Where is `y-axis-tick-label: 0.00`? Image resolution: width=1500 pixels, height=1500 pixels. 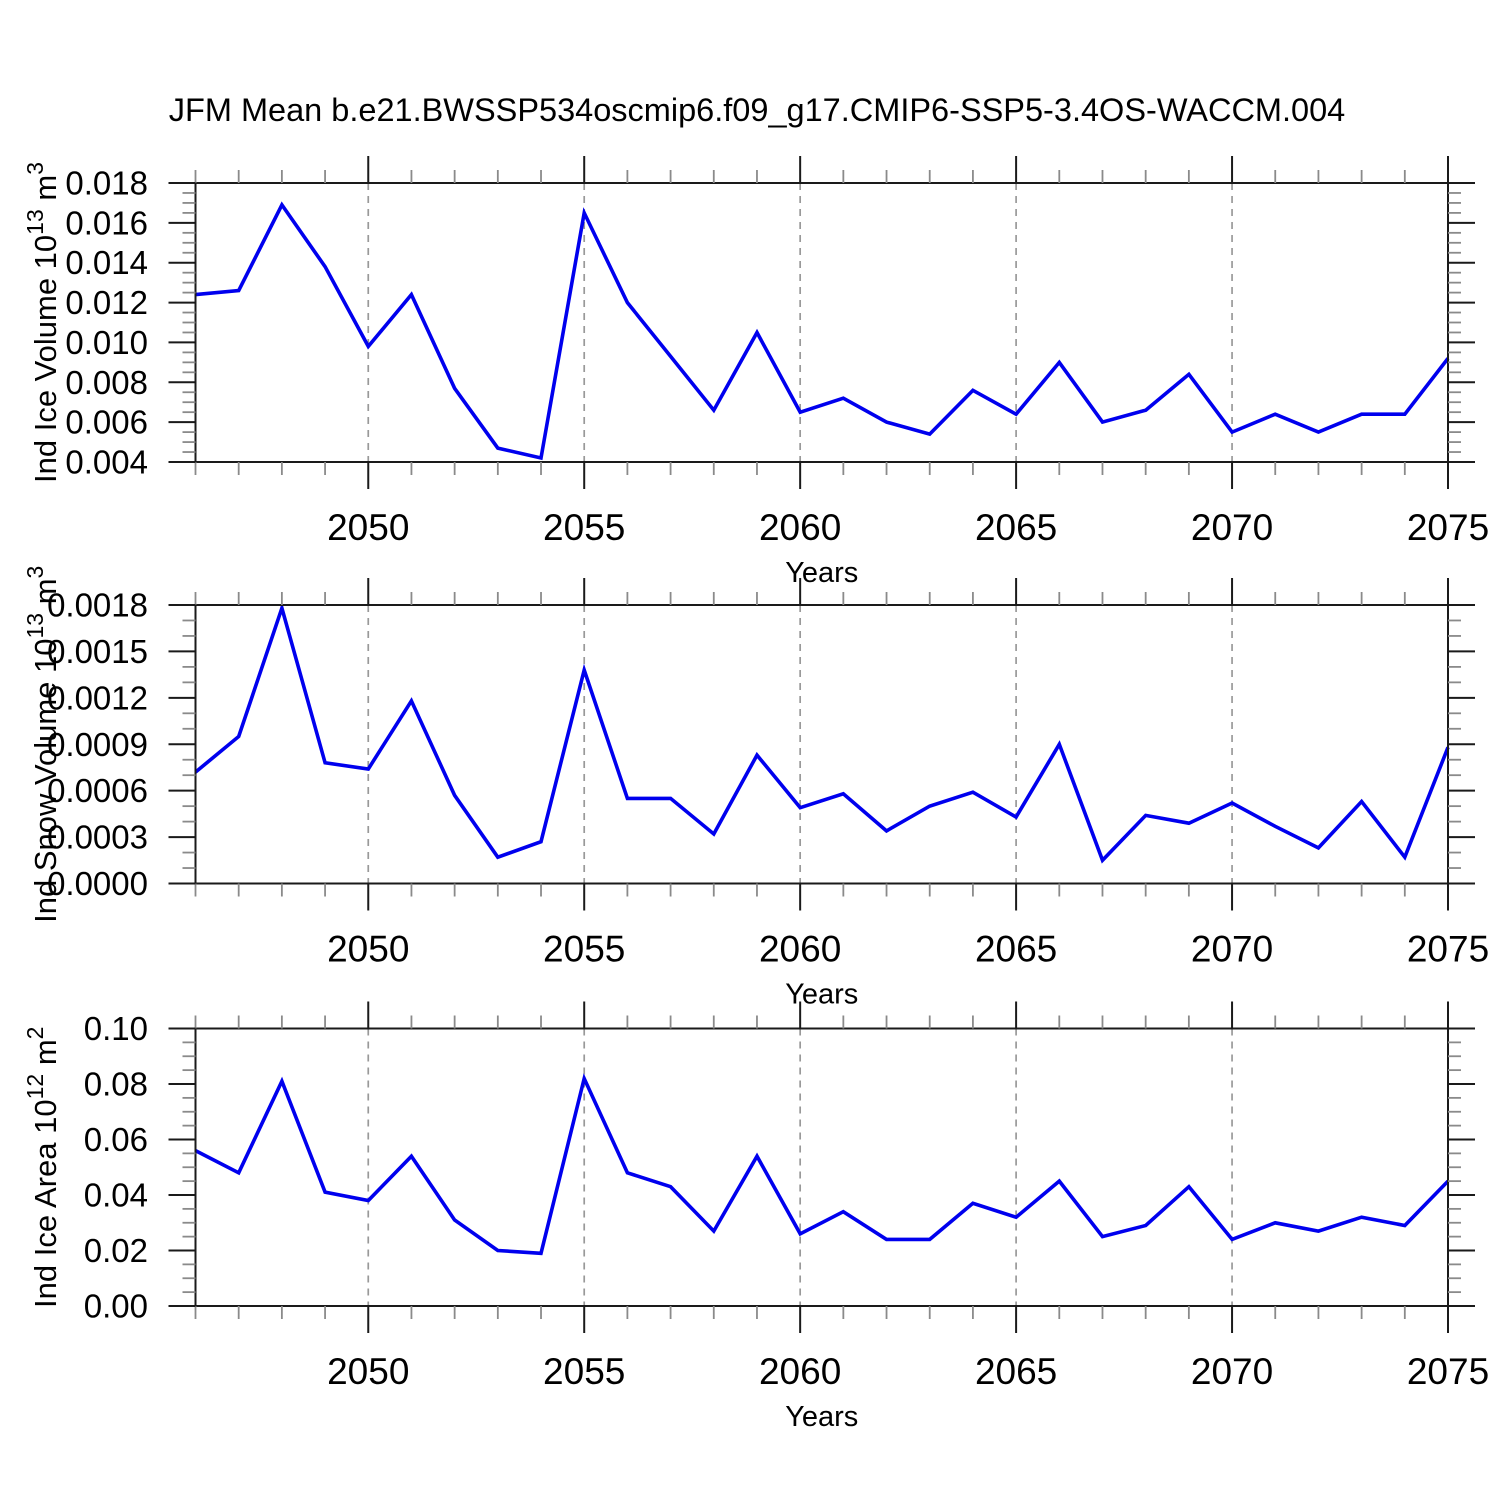 y-axis-tick-label: 0.00 is located at coordinates (116, 1306).